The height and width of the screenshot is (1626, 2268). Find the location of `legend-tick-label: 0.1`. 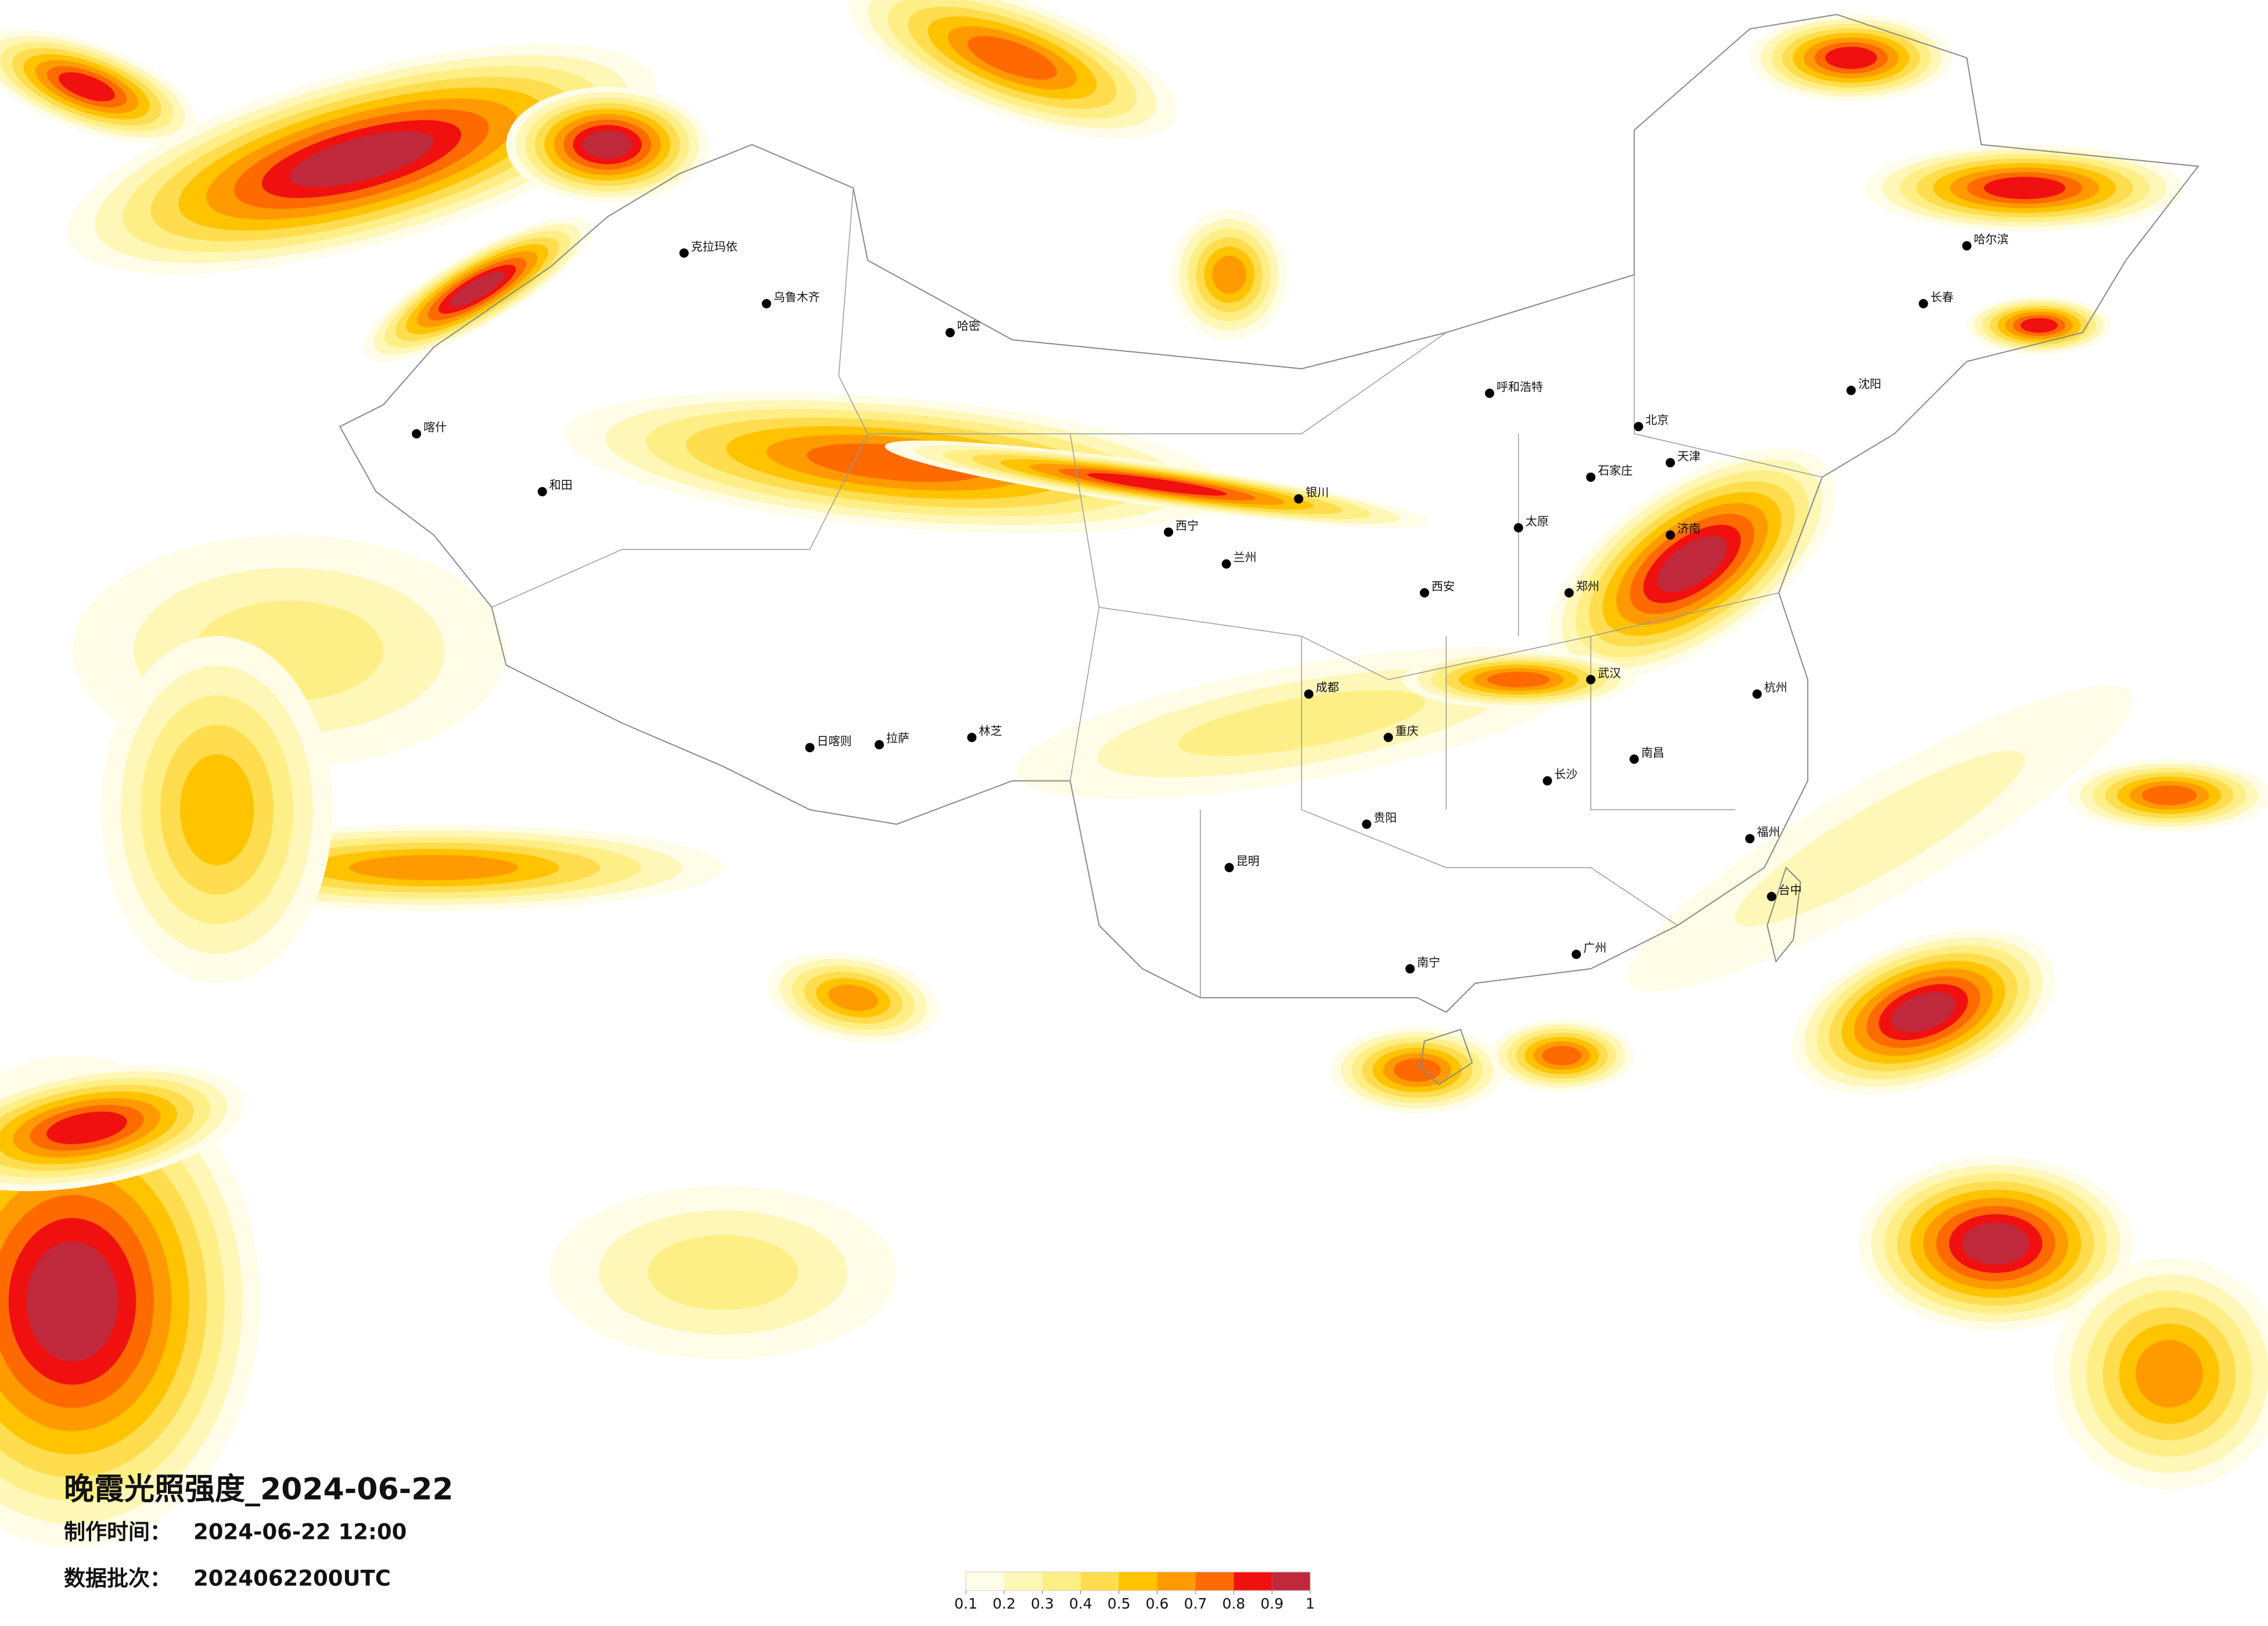

legend-tick-label: 0.1 is located at coordinates (965, 1603).